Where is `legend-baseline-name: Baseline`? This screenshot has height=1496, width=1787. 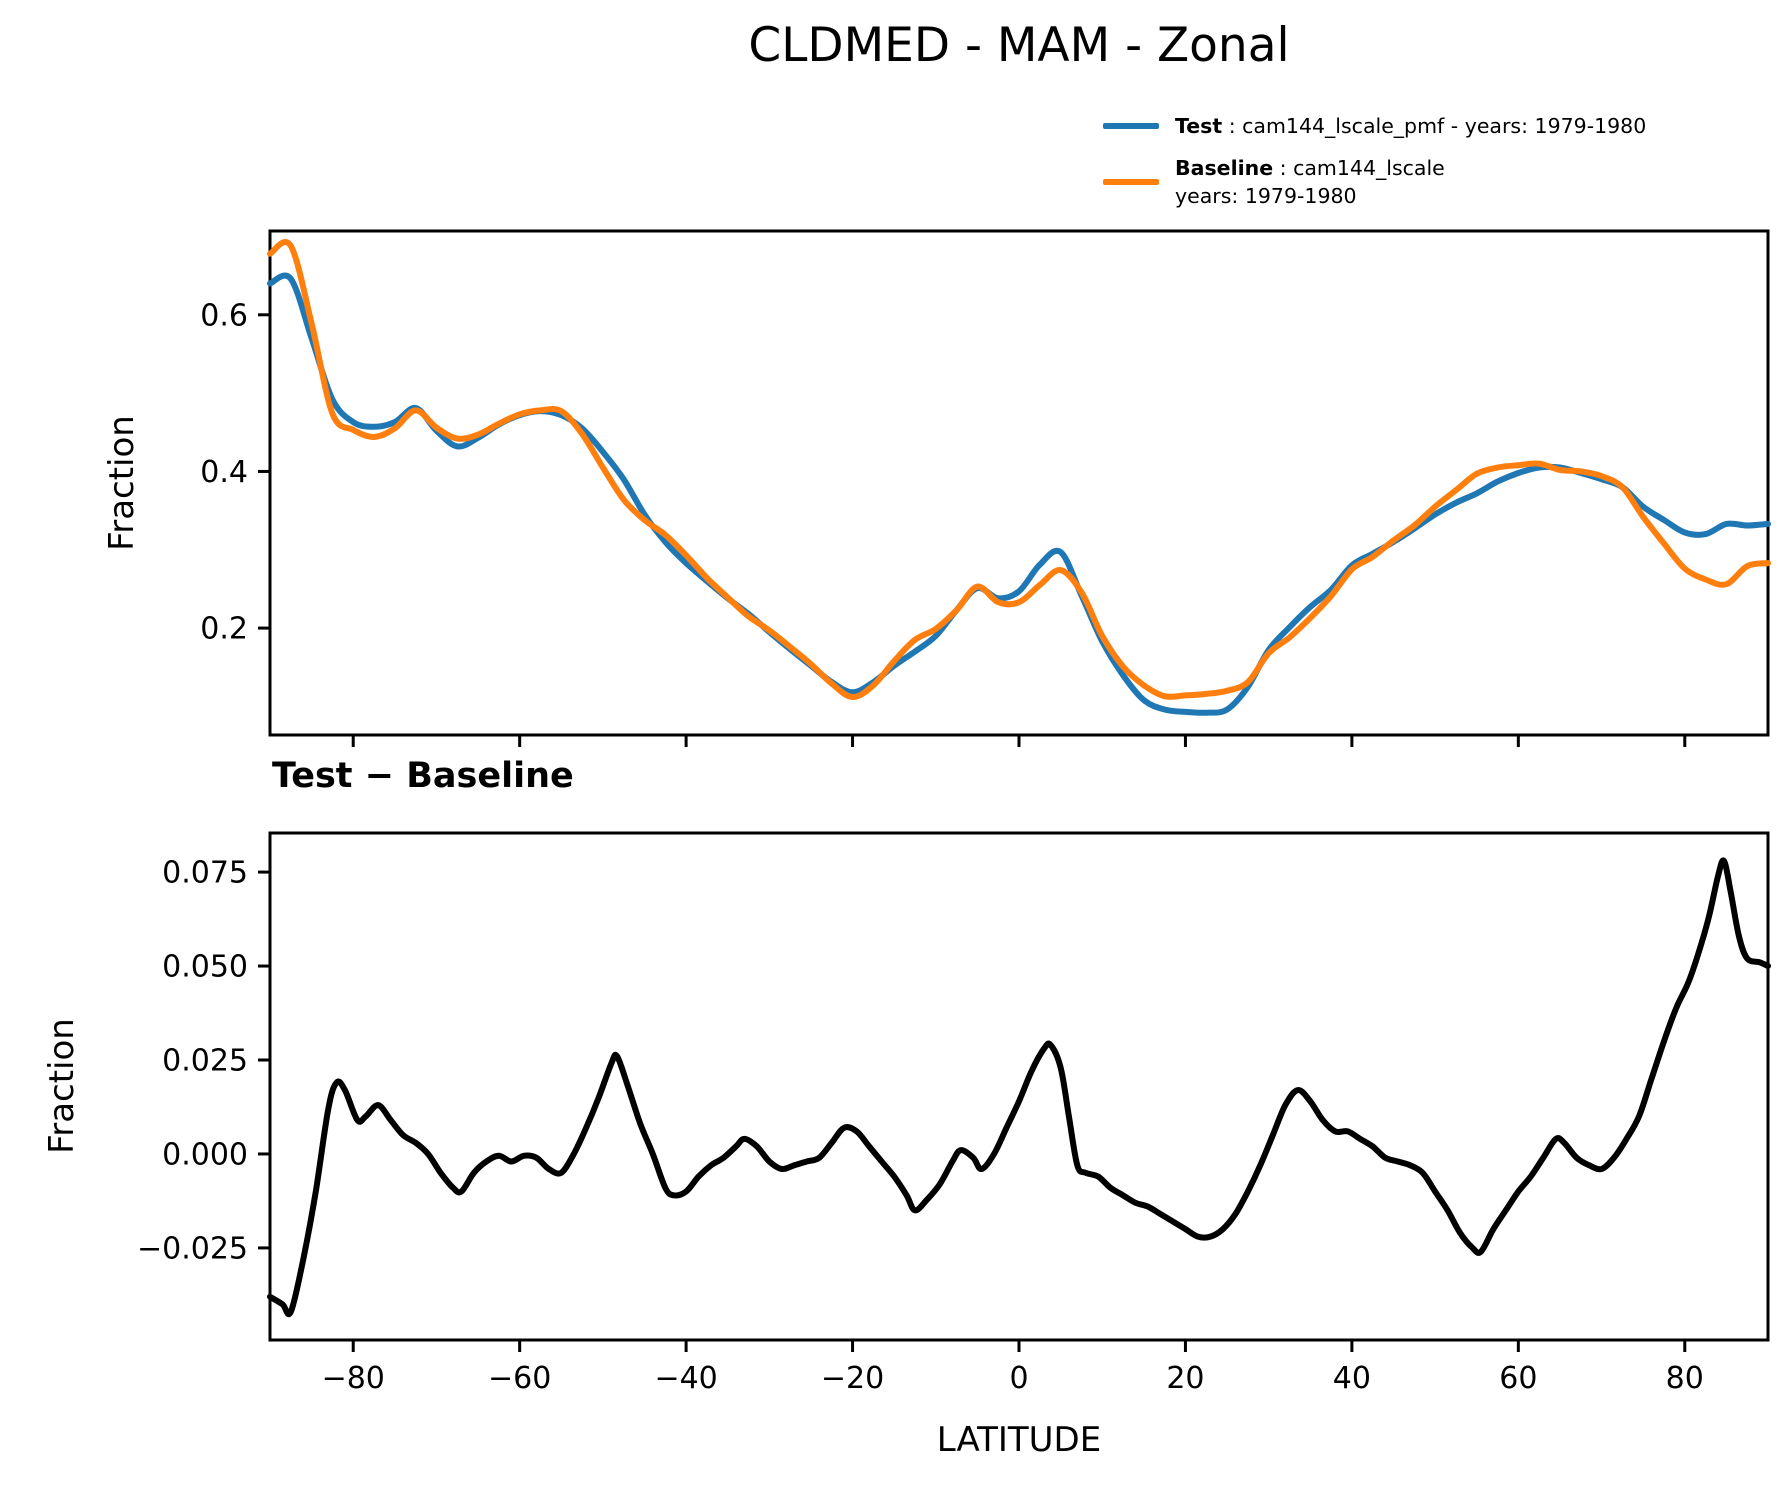 legend-baseline-name: Baseline is located at coordinates (1224, 168).